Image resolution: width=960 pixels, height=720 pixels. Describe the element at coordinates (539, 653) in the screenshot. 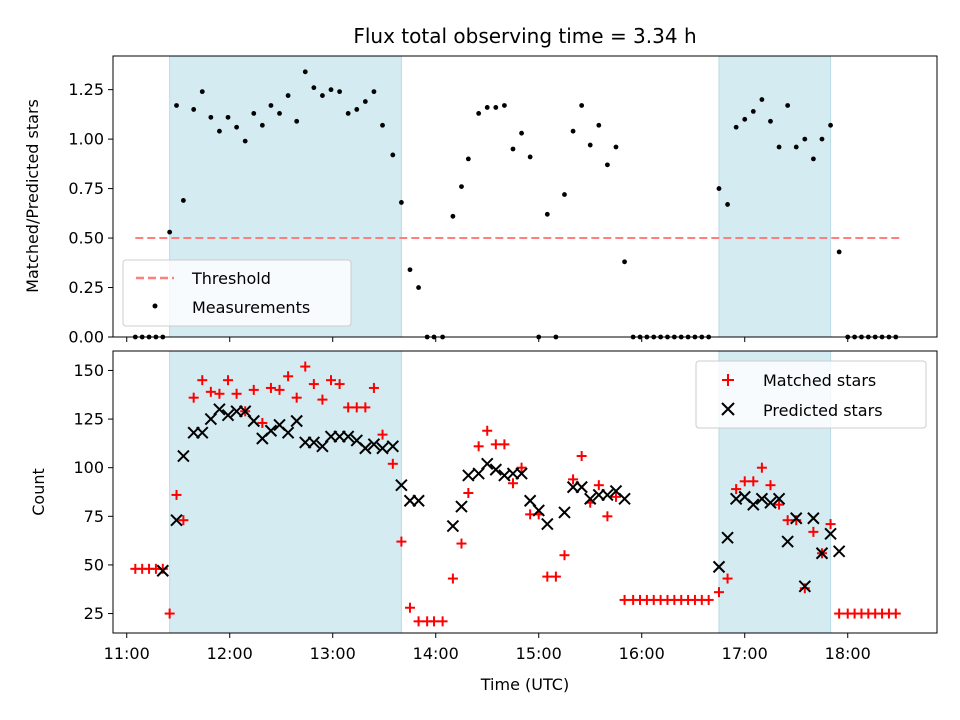

I see `x-tick-label: 15:00` at that location.